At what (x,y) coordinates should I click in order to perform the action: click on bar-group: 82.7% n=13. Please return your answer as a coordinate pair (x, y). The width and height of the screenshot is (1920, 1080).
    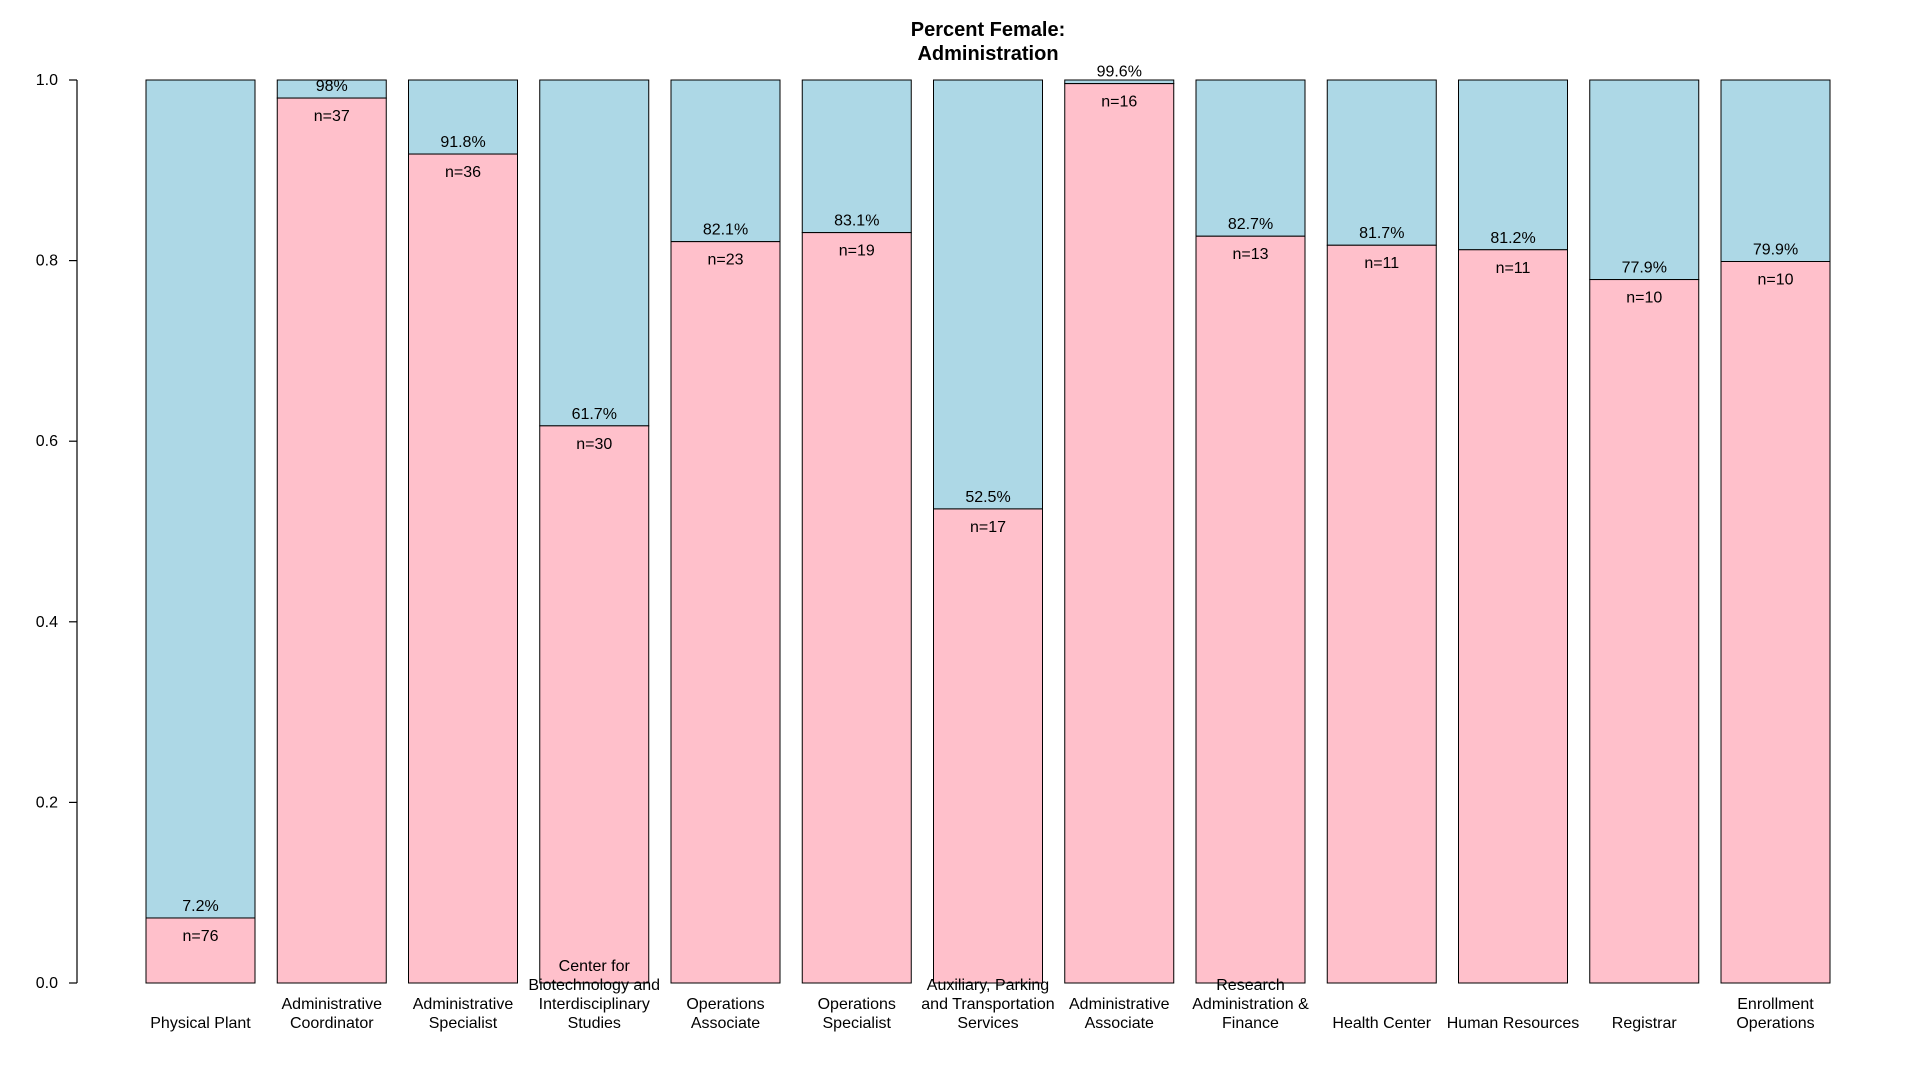
    Looking at the image, I should click on (1250, 531).